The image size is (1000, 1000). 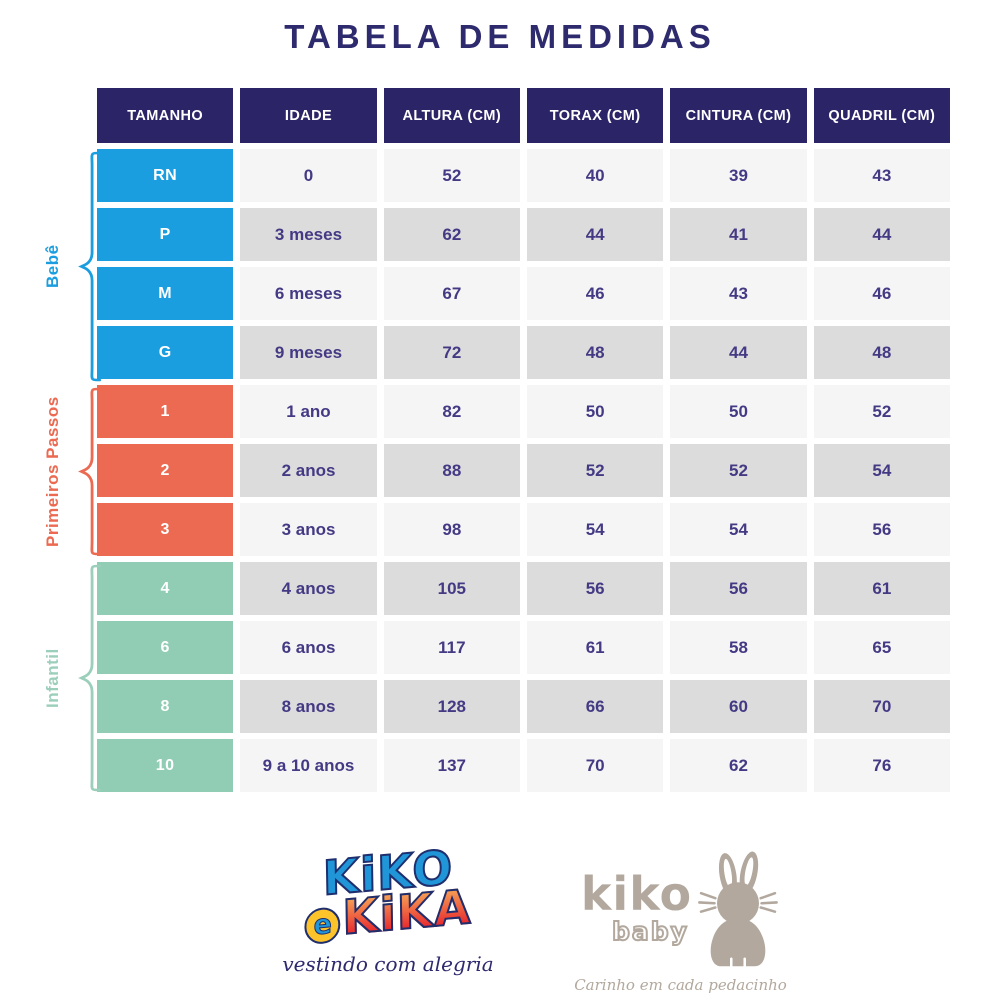 What do you see at coordinates (451, 765) in the screenshot?
I see `measure-cell: 137` at bounding box center [451, 765].